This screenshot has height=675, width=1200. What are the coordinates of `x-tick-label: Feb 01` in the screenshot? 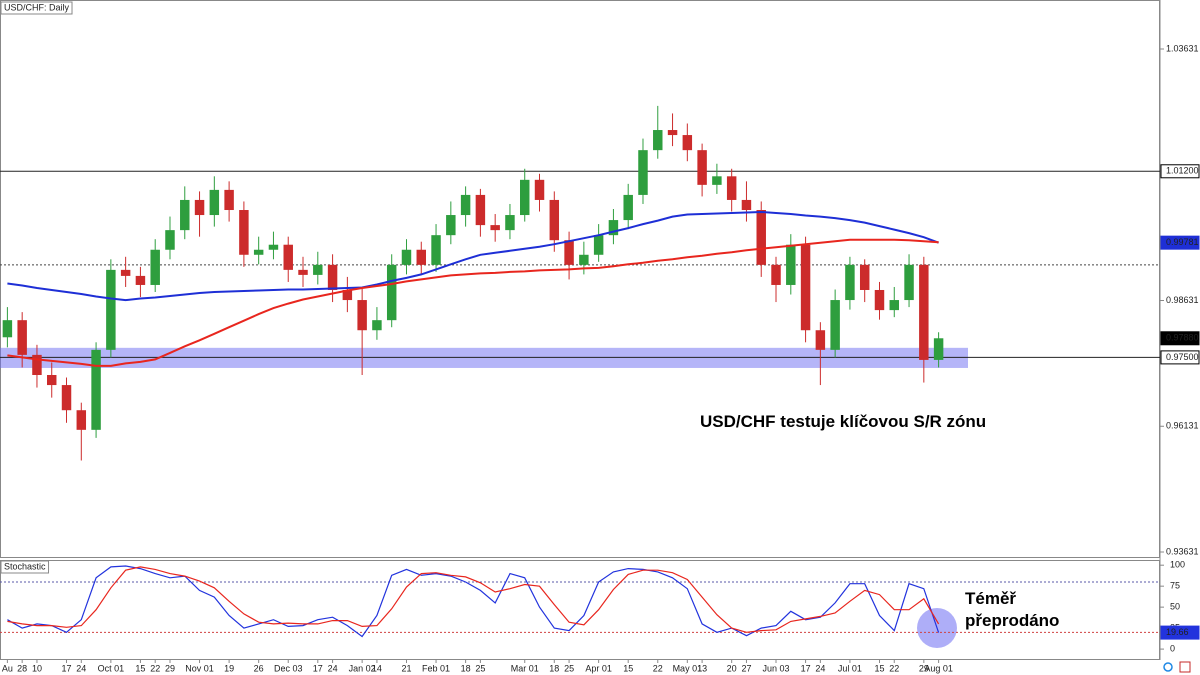 It's located at (436, 668).